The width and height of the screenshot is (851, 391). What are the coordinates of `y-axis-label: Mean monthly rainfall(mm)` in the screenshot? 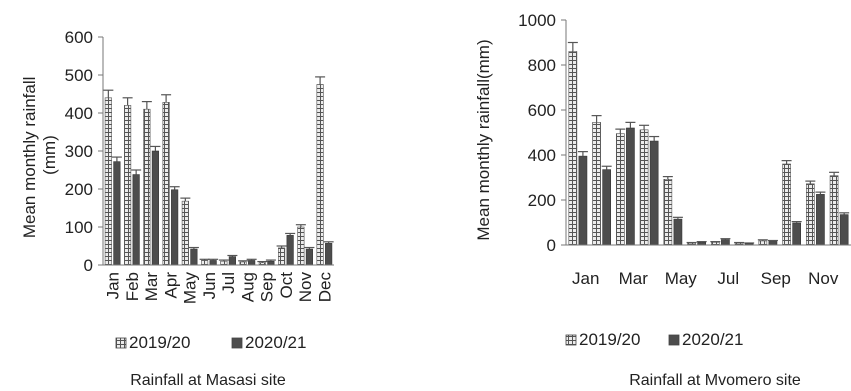 It's located at (483, 139).